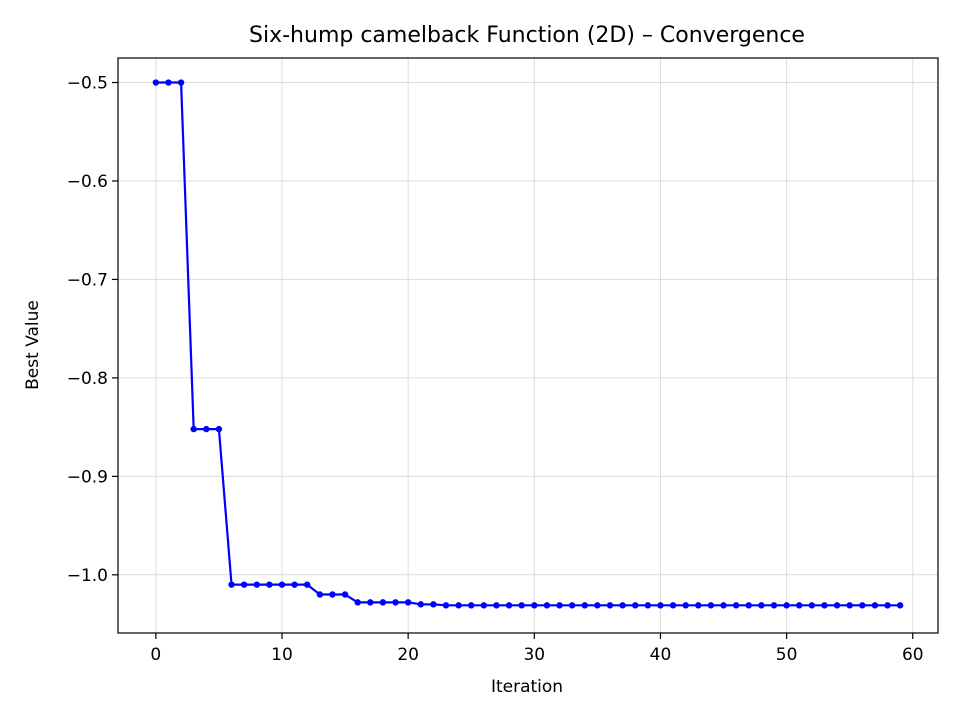 The image size is (960, 720). Describe the element at coordinates (87, 477) in the screenshot. I see `y-tick-label: −0.9` at that location.